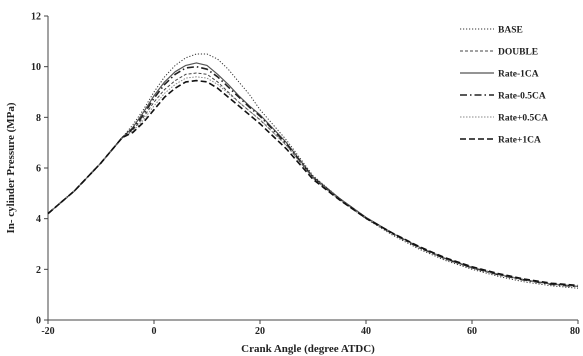 This screenshot has width=583, height=356. What do you see at coordinates (523, 119) in the screenshot?
I see `legend-label: Rate+0.5CA` at bounding box center [523, 119].